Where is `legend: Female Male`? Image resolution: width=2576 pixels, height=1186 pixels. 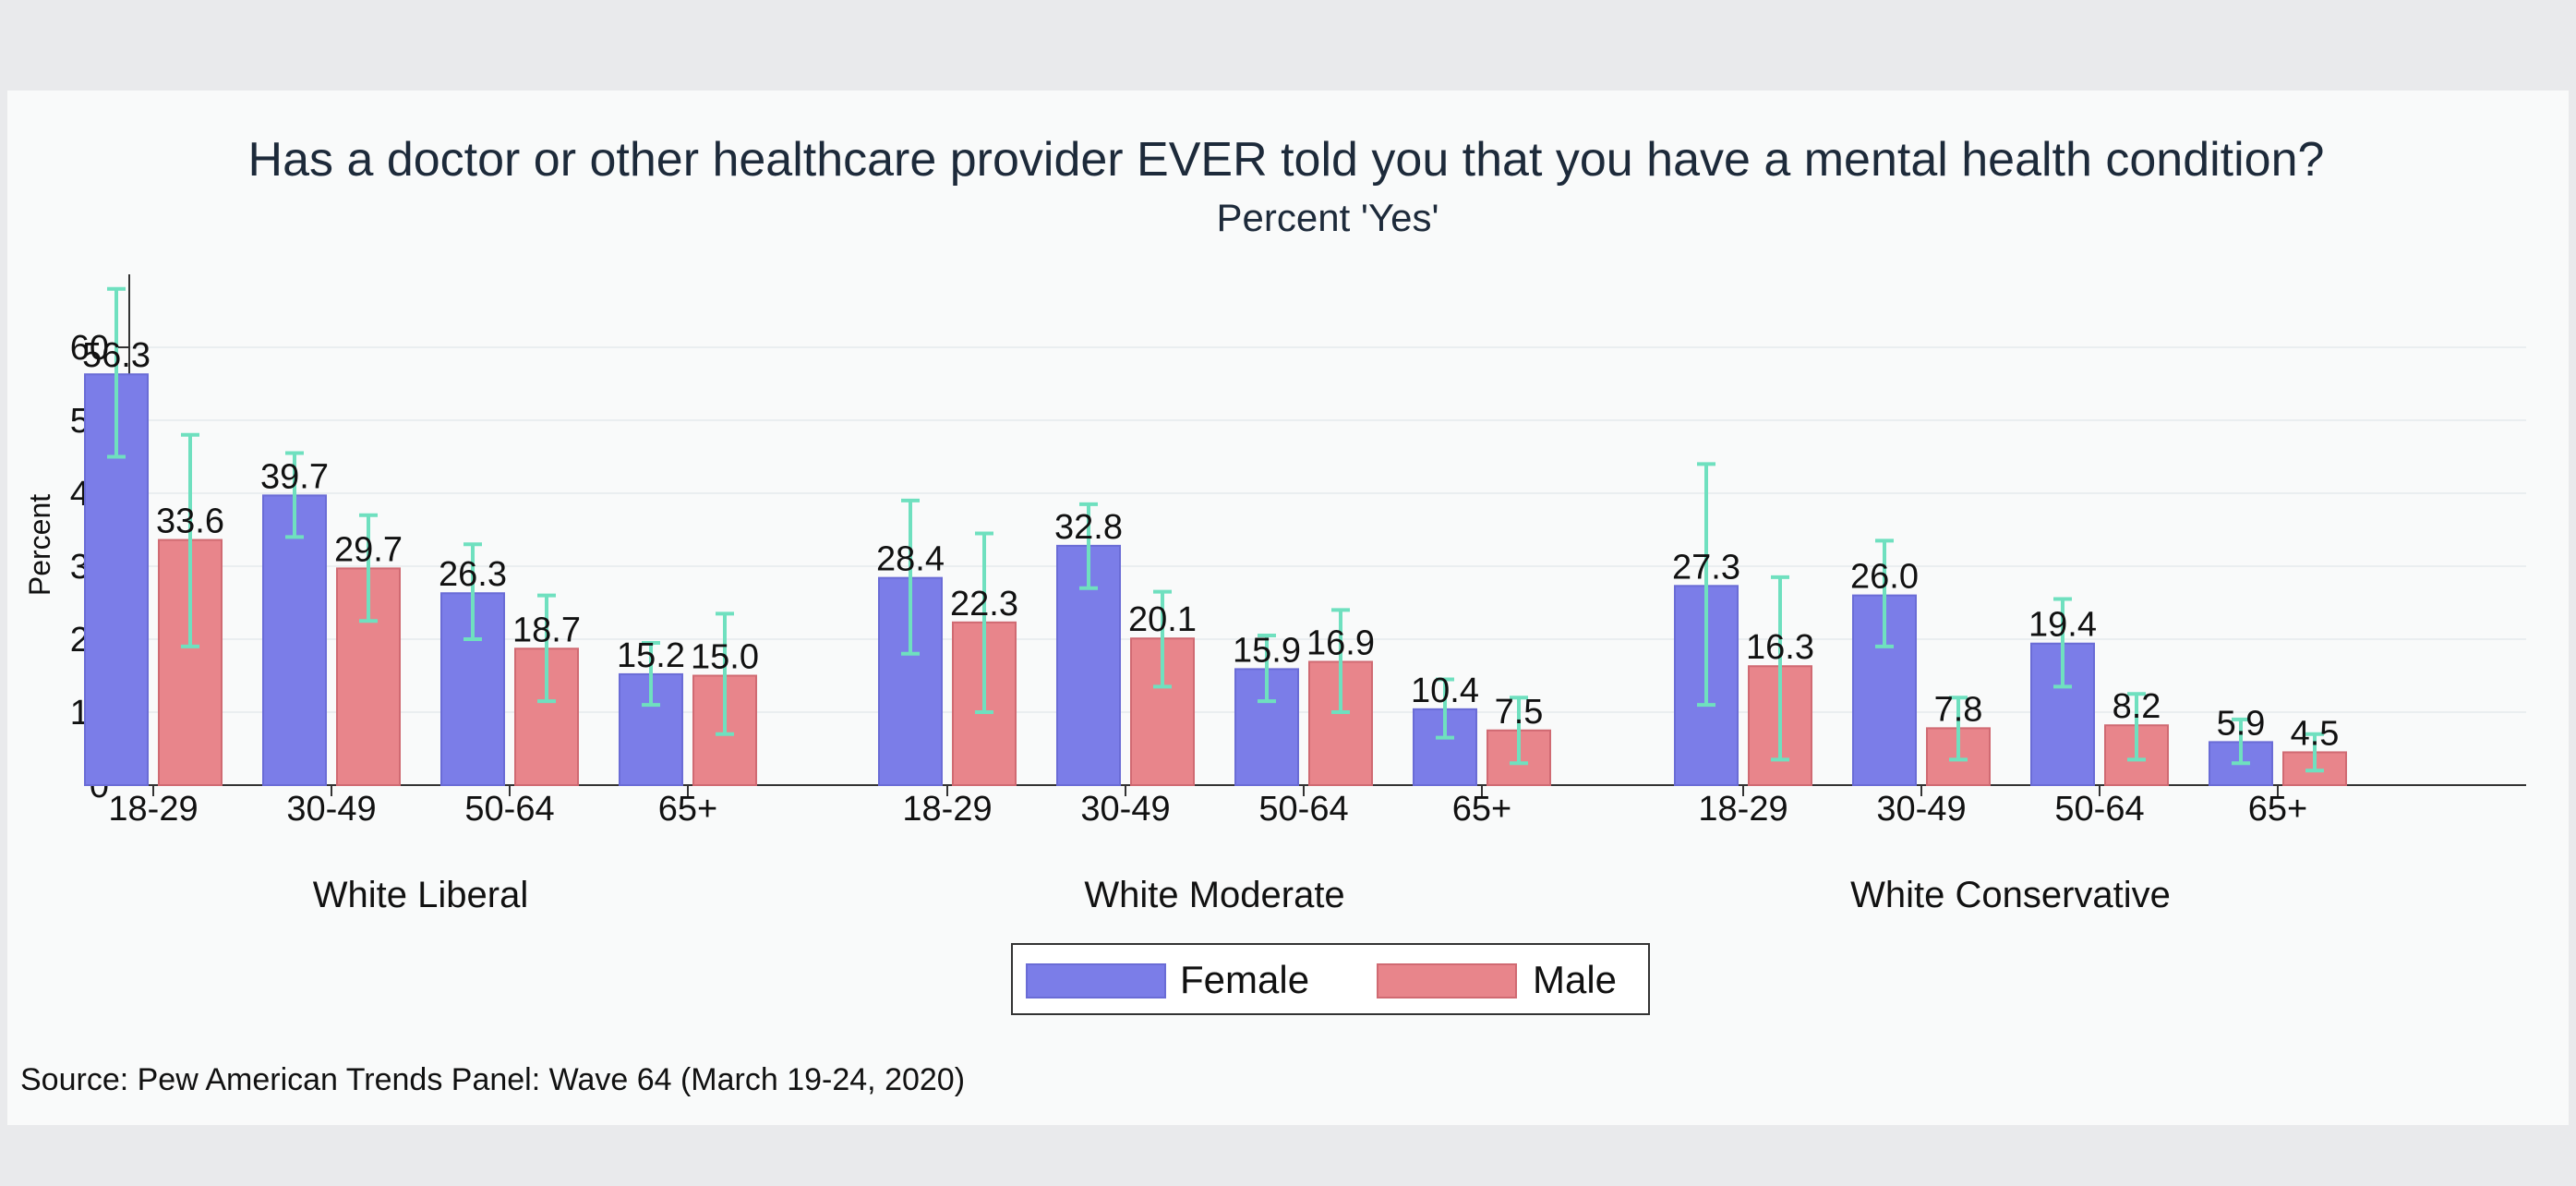
legend: Female Male is located at coordinates (1330, 979).